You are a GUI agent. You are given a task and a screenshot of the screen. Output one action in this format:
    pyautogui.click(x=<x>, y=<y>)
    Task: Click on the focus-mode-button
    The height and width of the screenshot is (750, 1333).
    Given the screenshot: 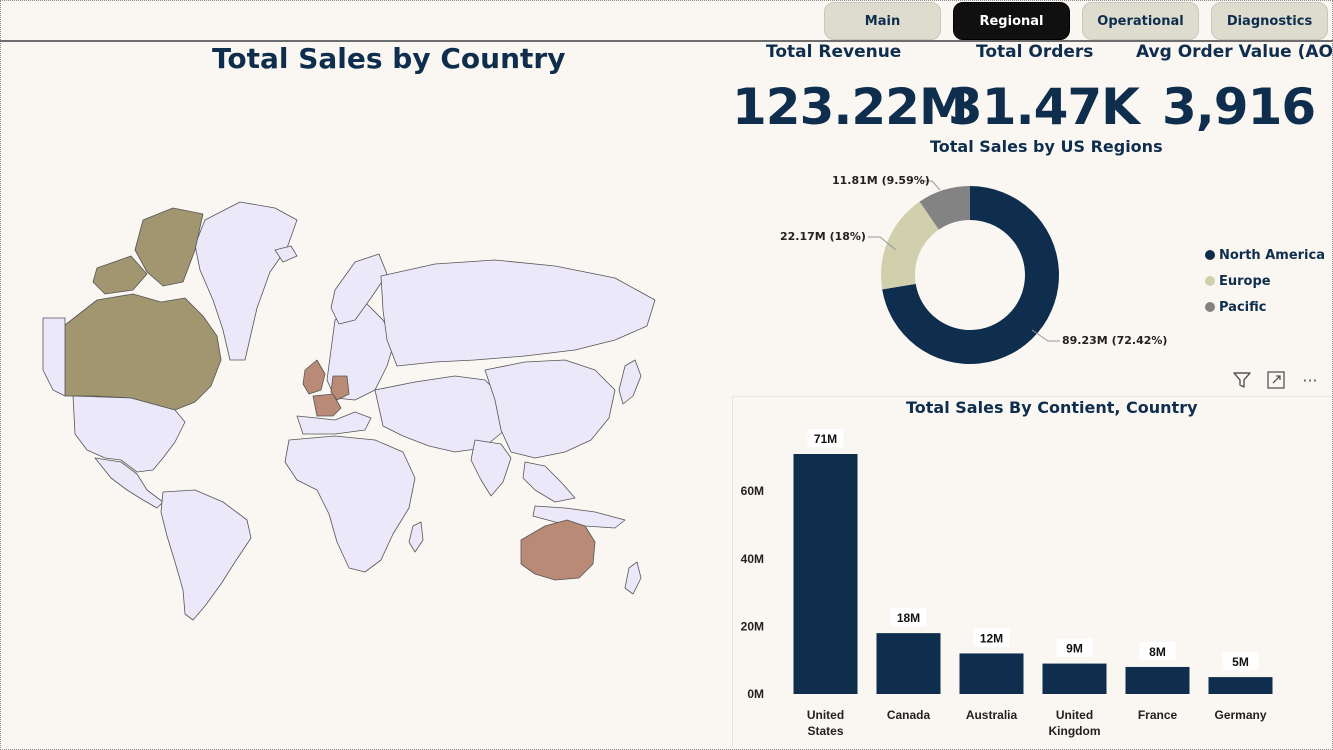 What is the action you would take?
    pyautogui.click(x=1276, y=380)
    